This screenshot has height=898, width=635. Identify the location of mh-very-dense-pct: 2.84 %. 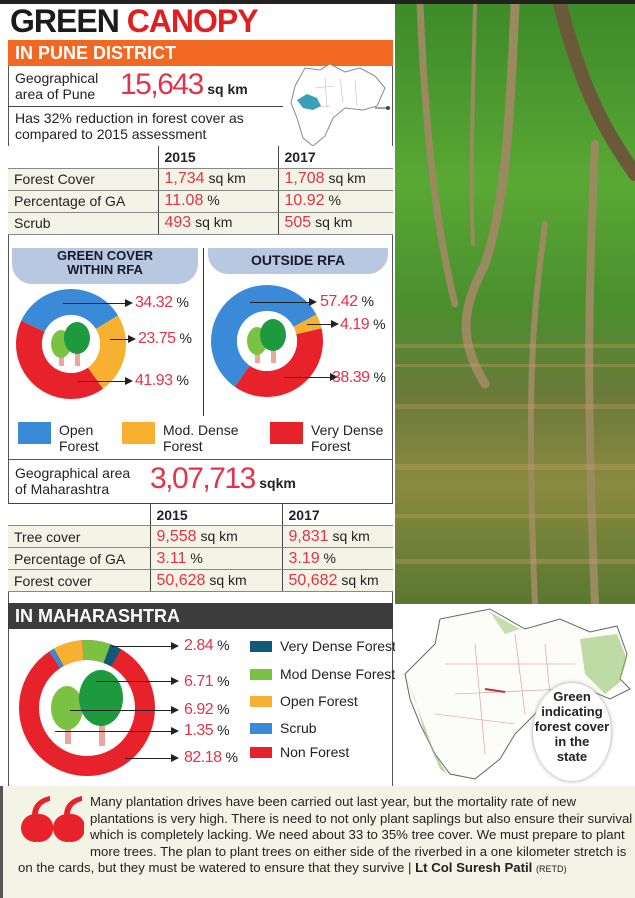
(207, 645).